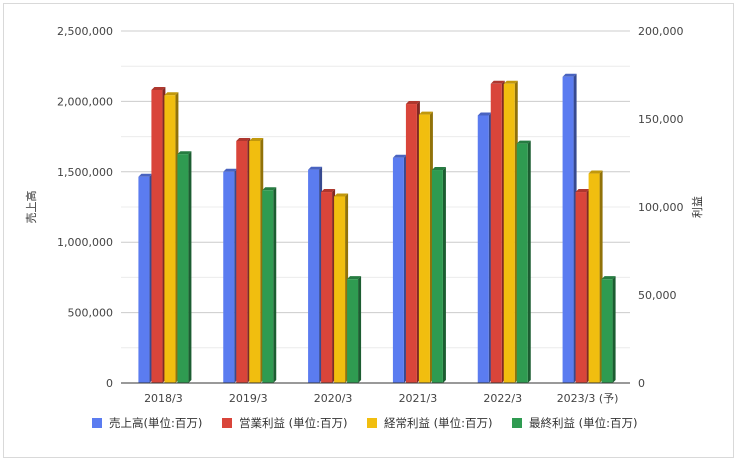 The image size is (739, 462). What do you see at coordinates (163, 398) in the screenshot?
I see `x-tick-label: 2018/3` at bounding box center [163, 398].